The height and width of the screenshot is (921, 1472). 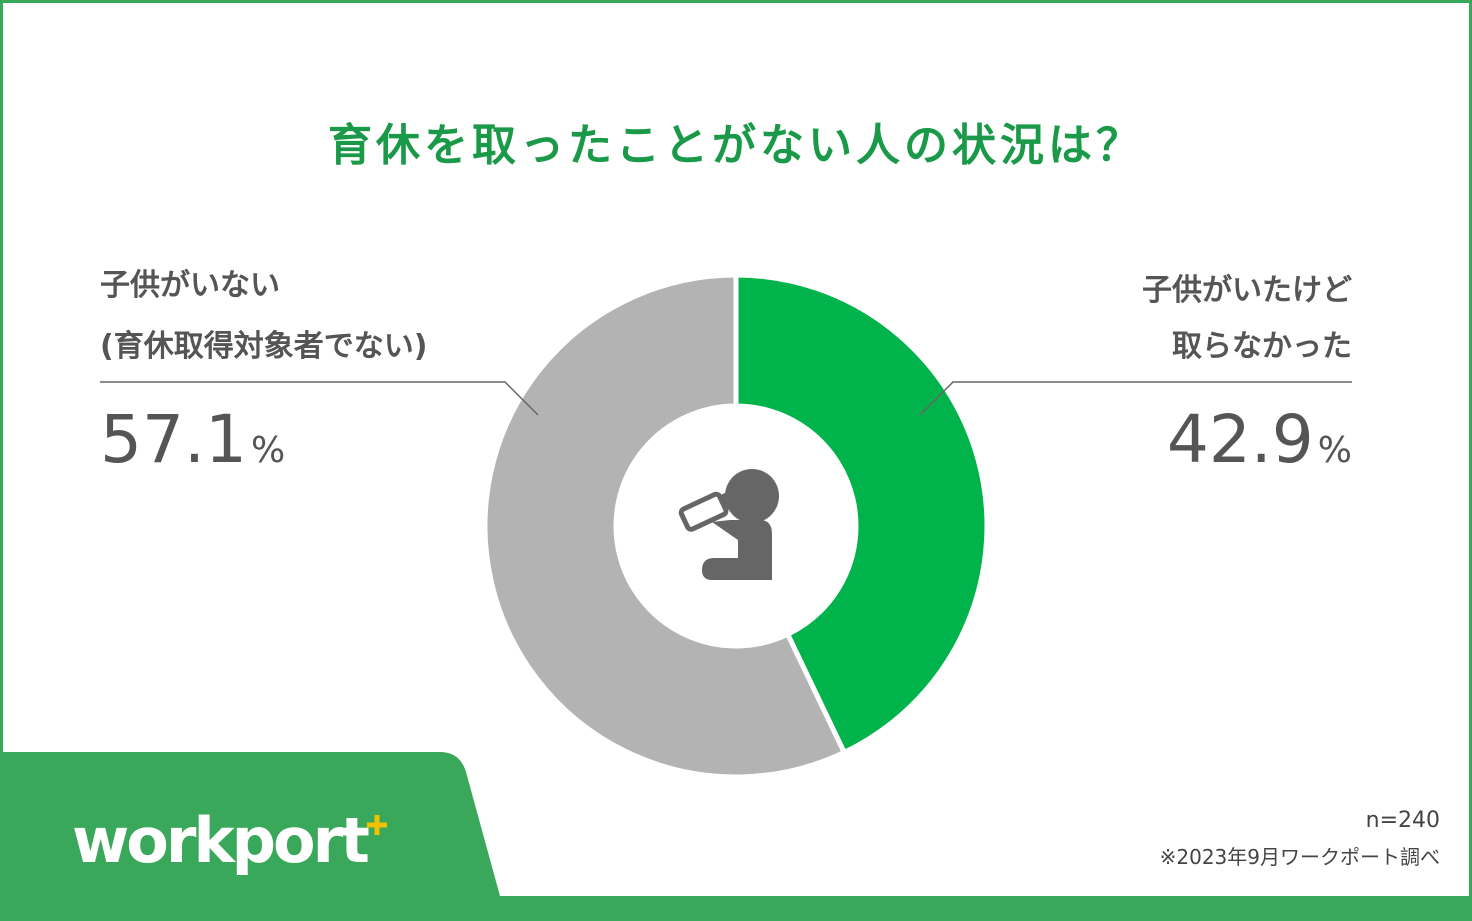 What do you see at coordinates (190, 285) in the screenshot?
I see `category-label: 子供がいない` at bounding box center [190, 285].